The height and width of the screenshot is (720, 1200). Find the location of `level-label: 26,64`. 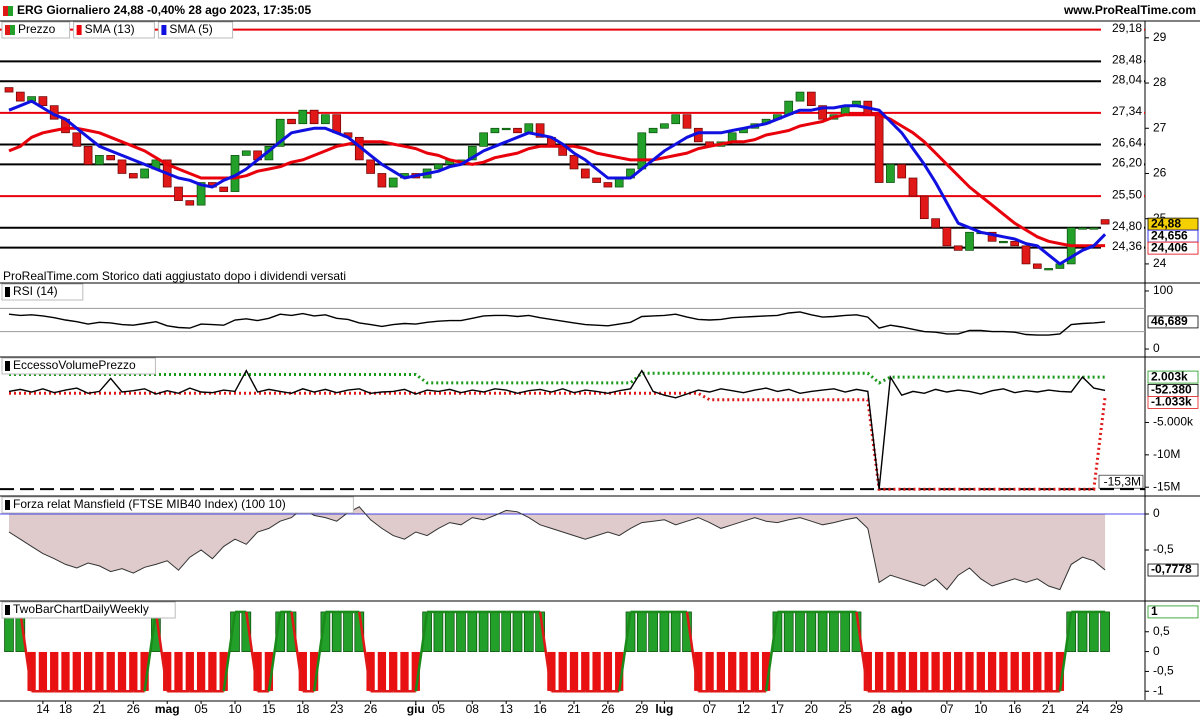

level-label: 26,64 is located at coordinates (1127, 143).